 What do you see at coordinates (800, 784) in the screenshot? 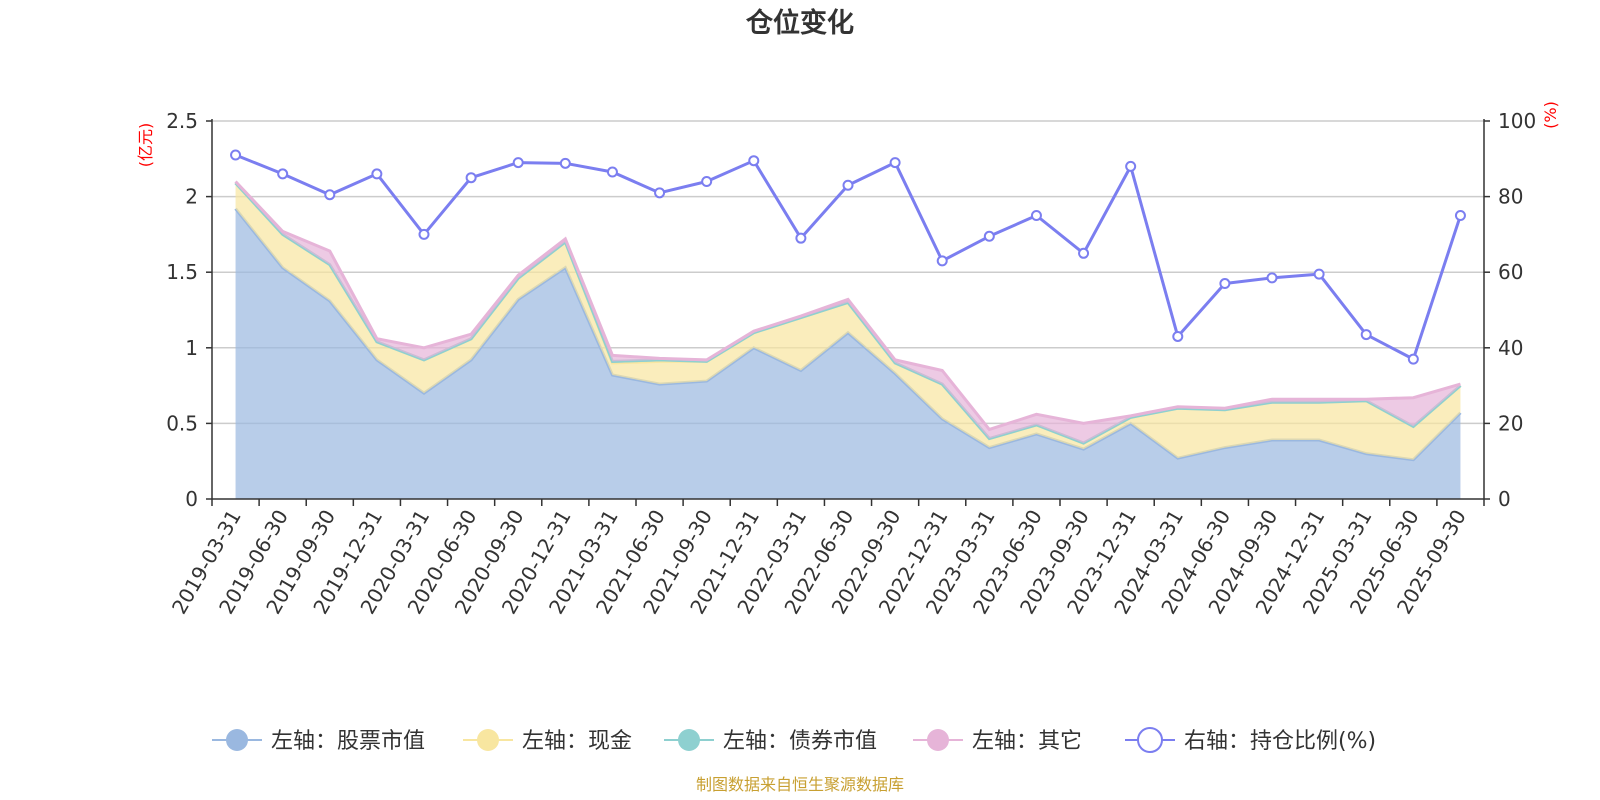
I see `data-source-note: 制图数据来自恒生聚源数据库` at bounding box center [800, 784].